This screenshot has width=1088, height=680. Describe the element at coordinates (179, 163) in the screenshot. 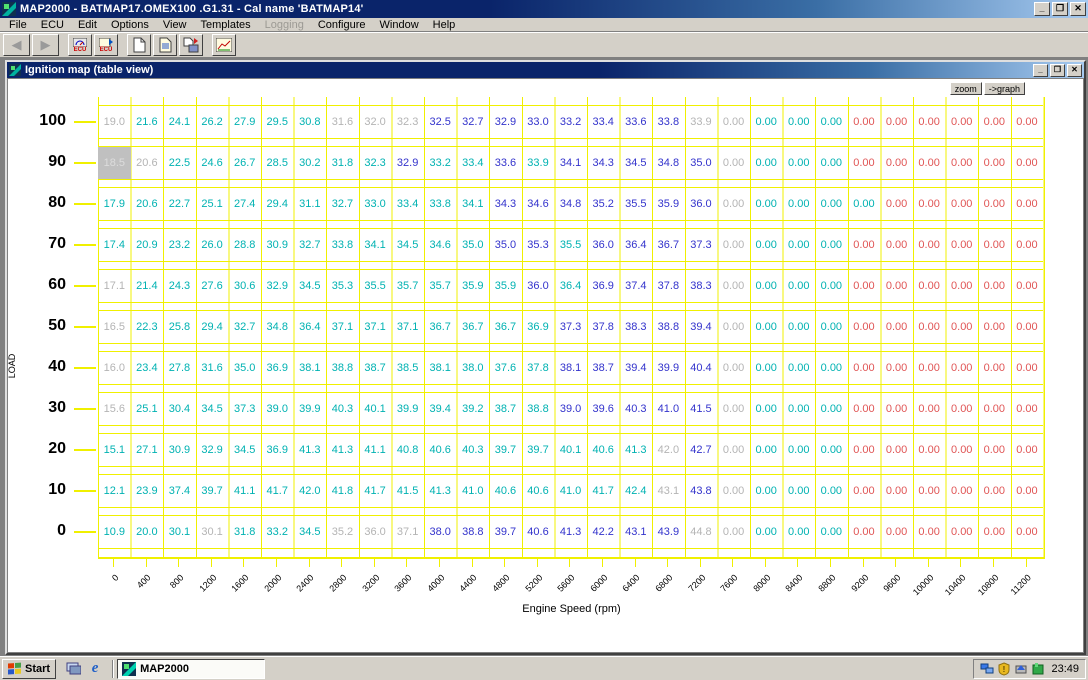

I see `map-cell: 22.5` at that location.